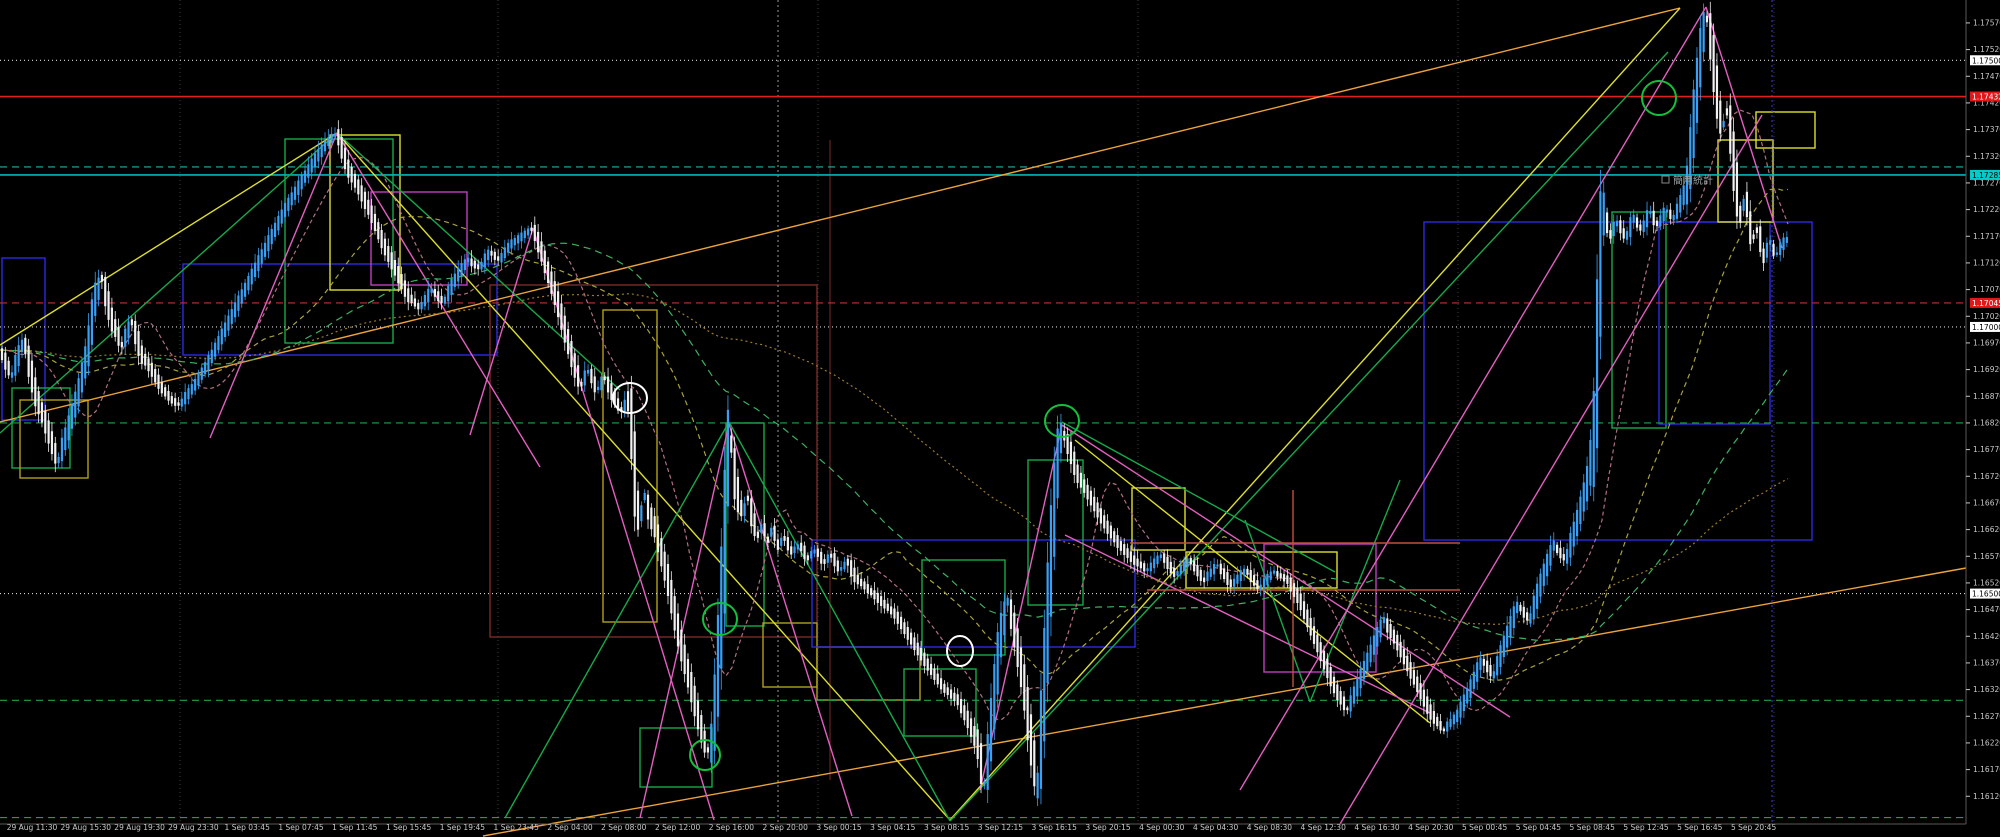 This screenshot has width=2000, height=837. I want to click on annotation-label: 簡用統計, so click(1693, 180).